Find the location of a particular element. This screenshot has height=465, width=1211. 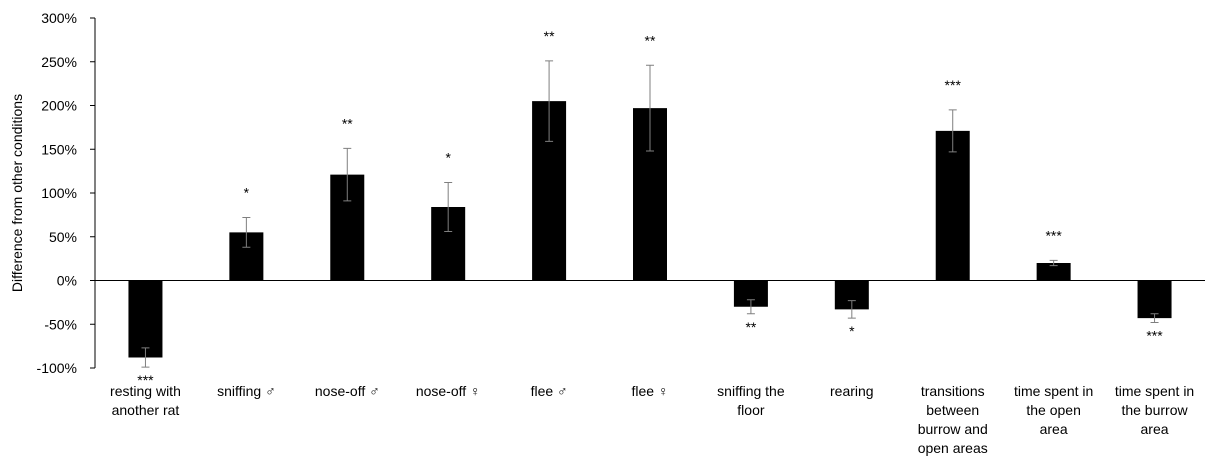

category-label: nose-off ♀ is located at coordinates (448, 391).